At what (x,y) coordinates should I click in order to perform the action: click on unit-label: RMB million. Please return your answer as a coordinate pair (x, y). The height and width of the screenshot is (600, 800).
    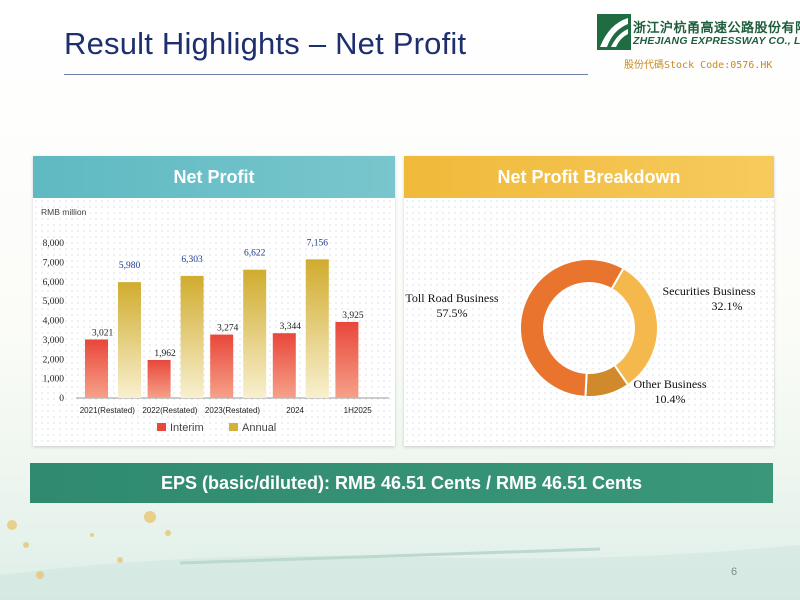
    Looking at the image, I should click on (64, 212).